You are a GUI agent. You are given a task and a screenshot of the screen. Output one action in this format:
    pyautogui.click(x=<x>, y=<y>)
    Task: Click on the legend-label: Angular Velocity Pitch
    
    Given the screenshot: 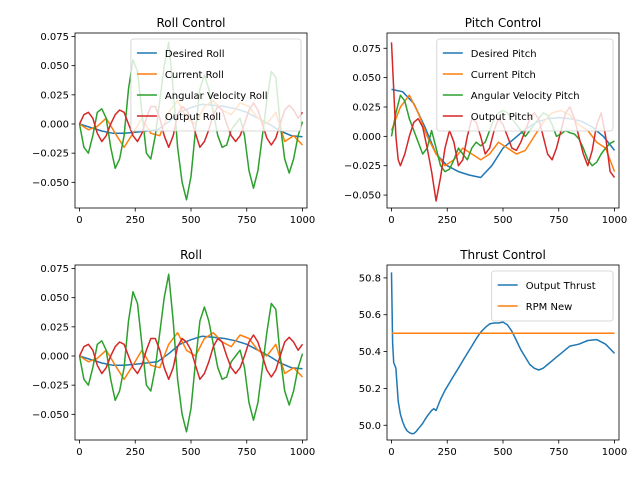 What is the action you would take?
    pyautogui.click(x=525, y=96)
    